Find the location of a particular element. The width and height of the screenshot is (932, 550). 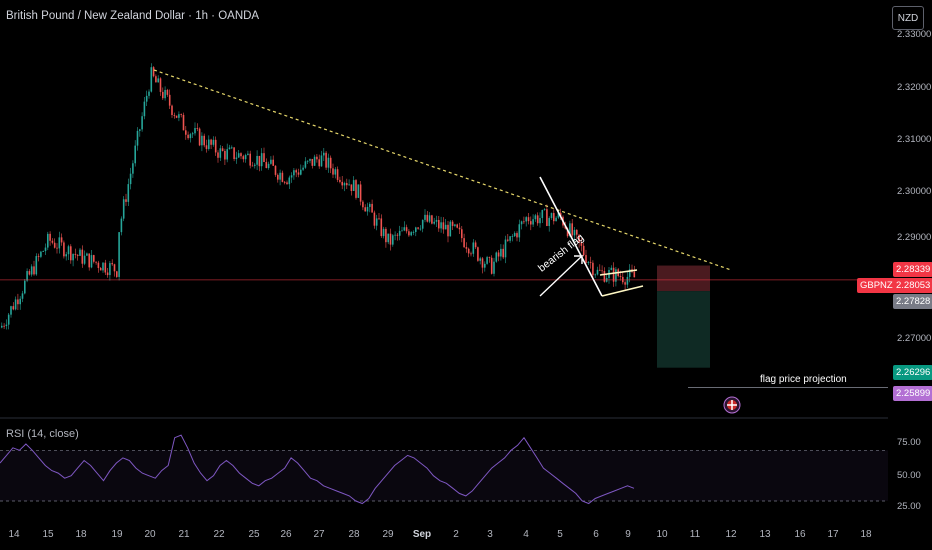

x-tick-label: 12 is located at coordinates (731, 534).